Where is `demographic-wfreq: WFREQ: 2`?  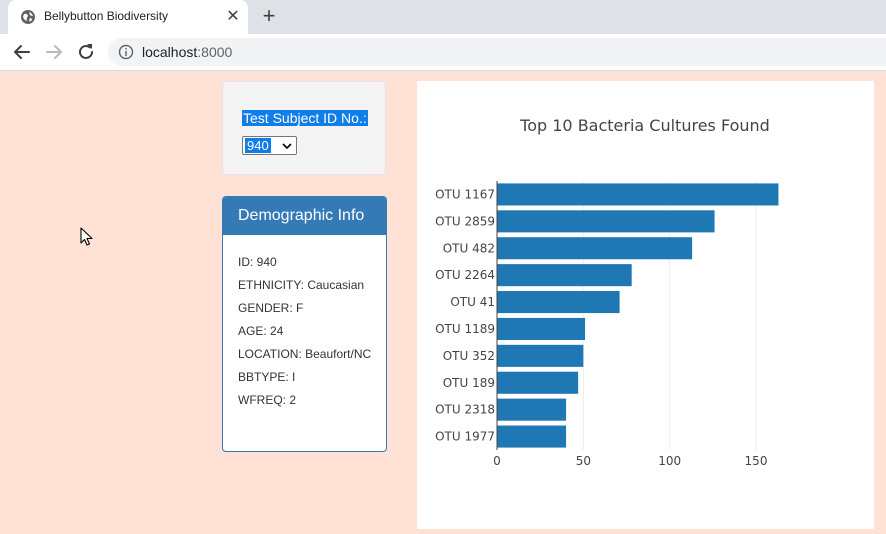 demographic-wfreq: WFREQ: 2 is located at coordinates (267, 400).